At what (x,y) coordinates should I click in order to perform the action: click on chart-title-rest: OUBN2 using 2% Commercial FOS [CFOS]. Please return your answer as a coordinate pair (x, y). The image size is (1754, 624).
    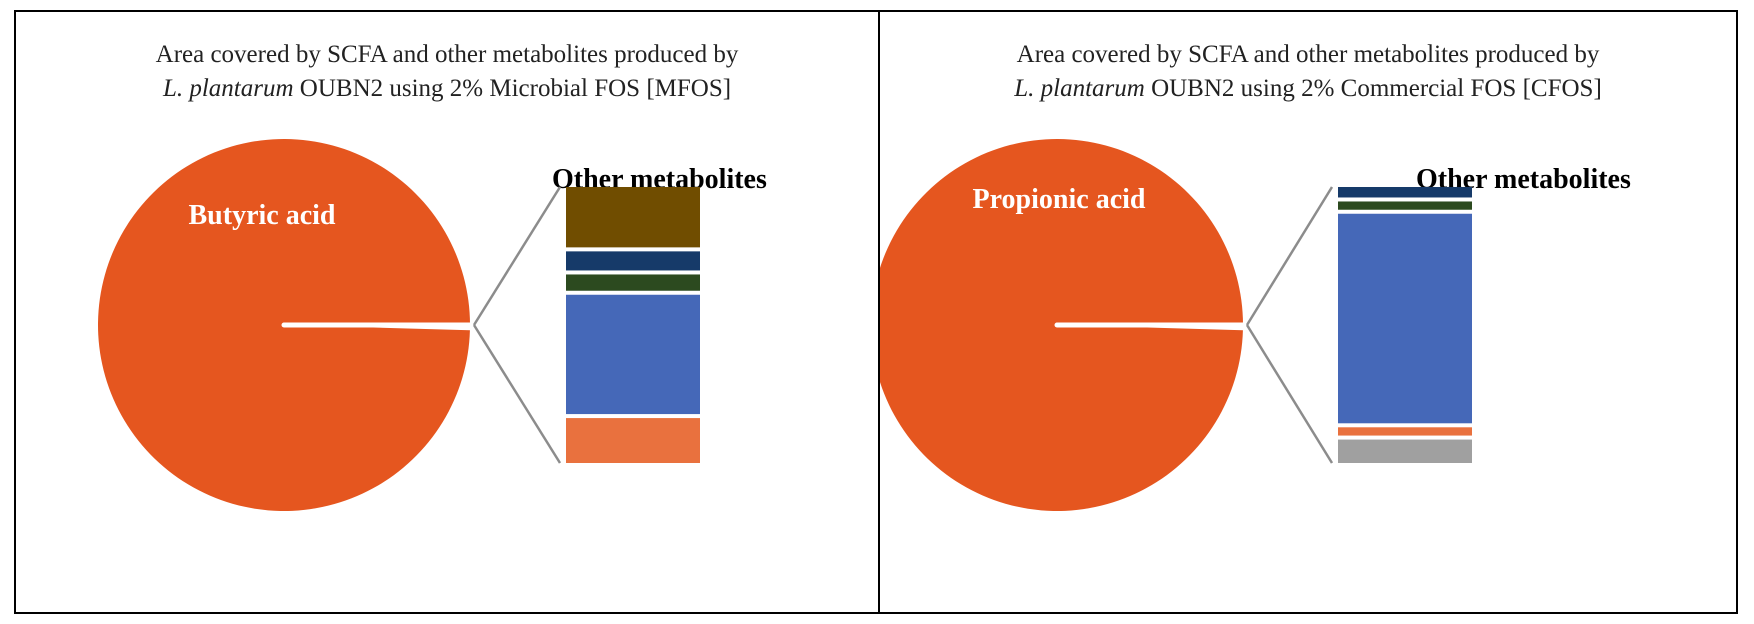
    Looking at the image, I should click on (1373, 88).